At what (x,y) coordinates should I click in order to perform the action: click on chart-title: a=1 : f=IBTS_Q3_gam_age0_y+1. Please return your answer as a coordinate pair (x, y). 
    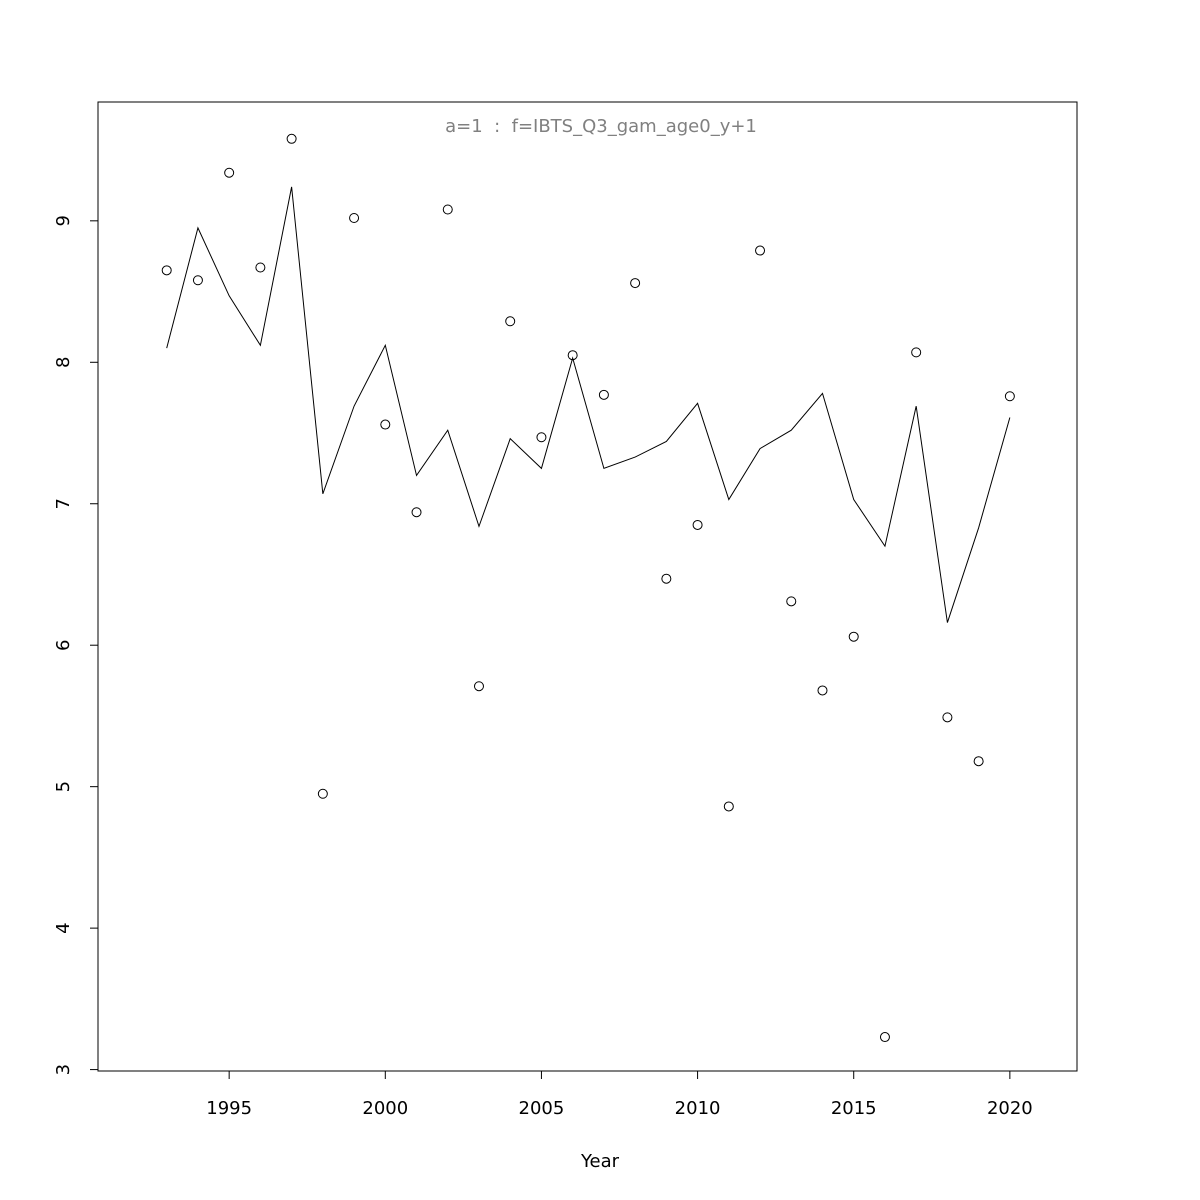
    Looking at the image, I should click on (601, 126).